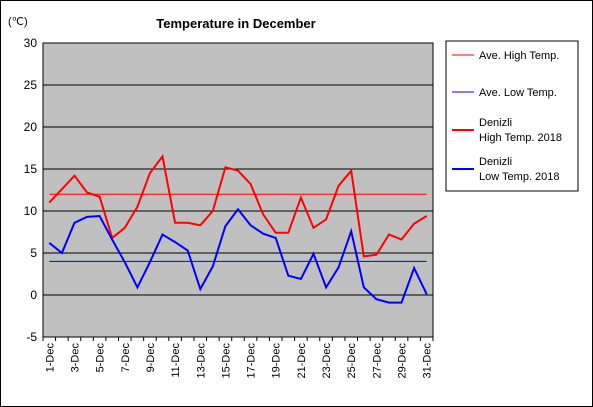 This screenshot has height=407, width=593. I want to click on x-tick-label: 31-Dec, so click(428, 361).